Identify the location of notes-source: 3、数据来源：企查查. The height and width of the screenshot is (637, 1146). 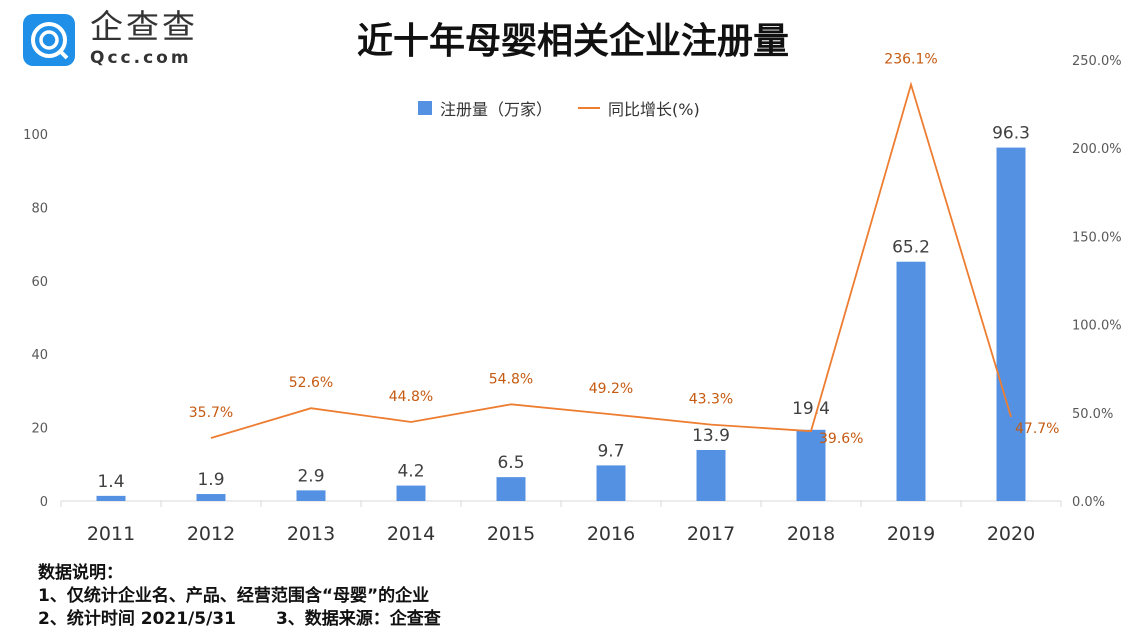
(358, 619).